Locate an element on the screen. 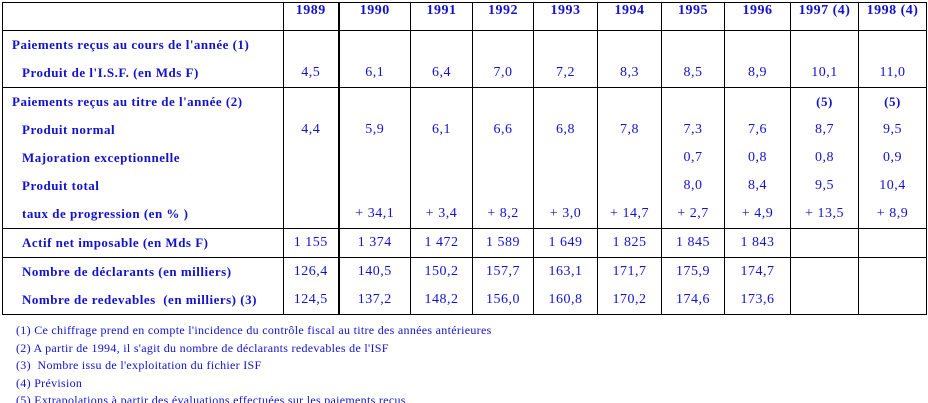 This screenshot has width=928, height=403. value-cell: 6,6 + 8,2 is located at coordinates (503, 158).